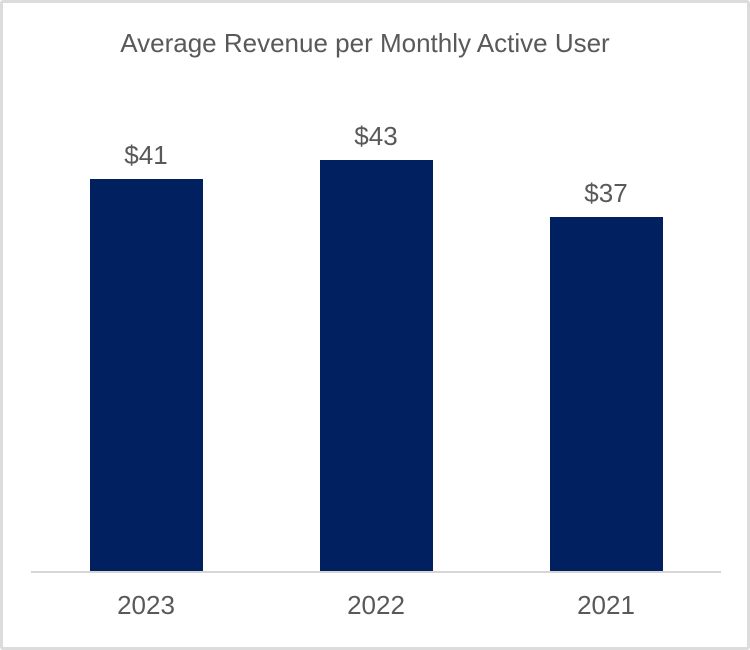 The width and height of the screenshot is (750, 650). I want to click on category-axis: 2023 2022 2021, so click(376, 605).